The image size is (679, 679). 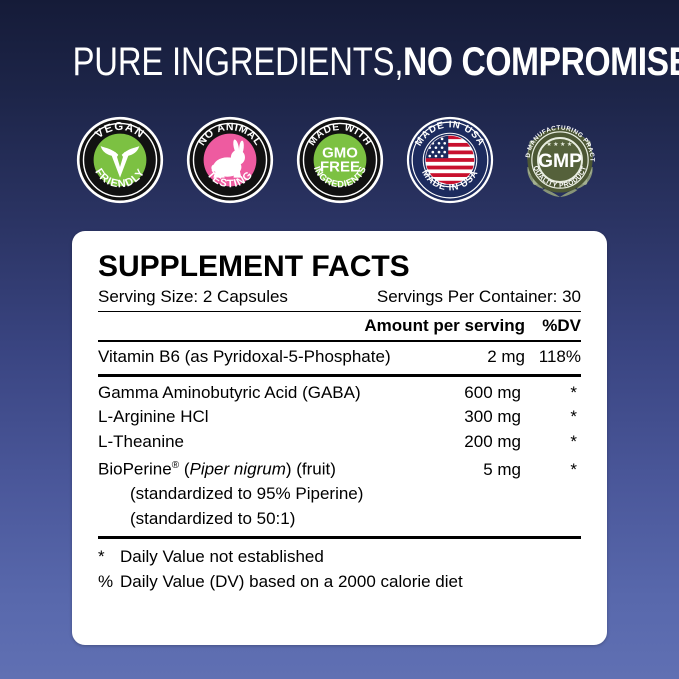 I want to click on table-row: Gamma Aminobutyric Acid (GABA) 600 mg *, so click(x=339, y=393).